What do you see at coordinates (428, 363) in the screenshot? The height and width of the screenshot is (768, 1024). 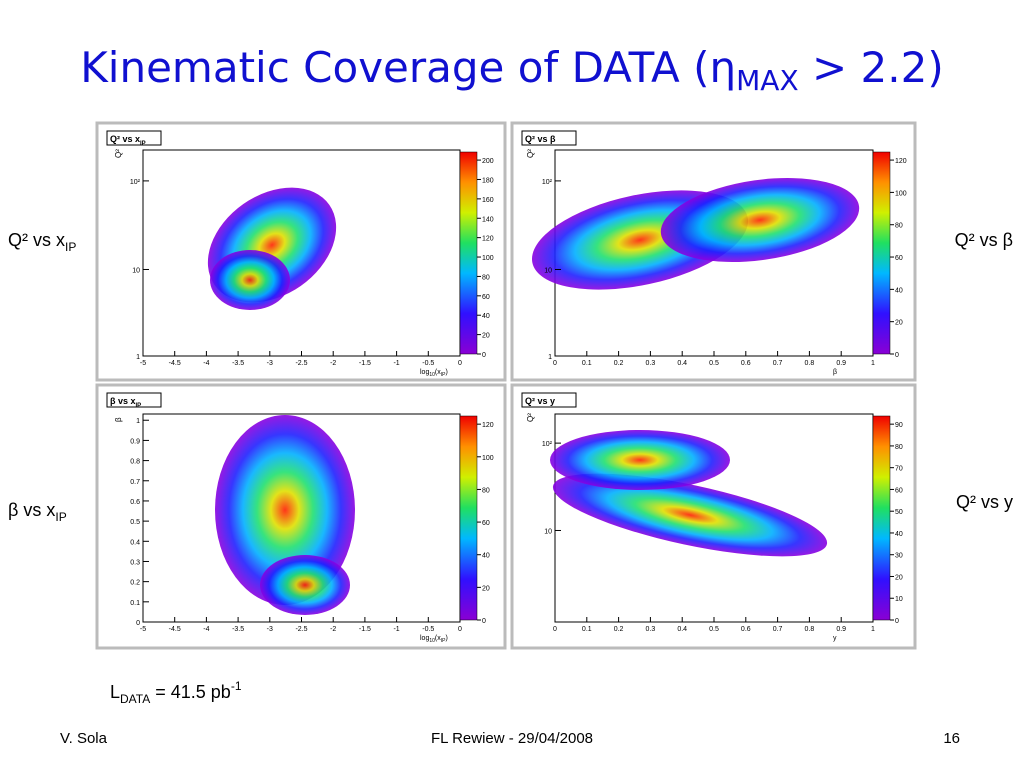 I see `x-tick-label: -0.5` at bounding box center [428, 363].